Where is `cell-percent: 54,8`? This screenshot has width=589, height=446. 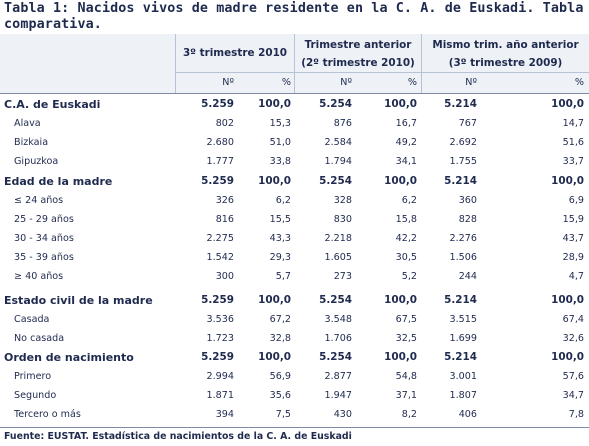 cell-percent: 54,8 is located at coordinates (406, 376).